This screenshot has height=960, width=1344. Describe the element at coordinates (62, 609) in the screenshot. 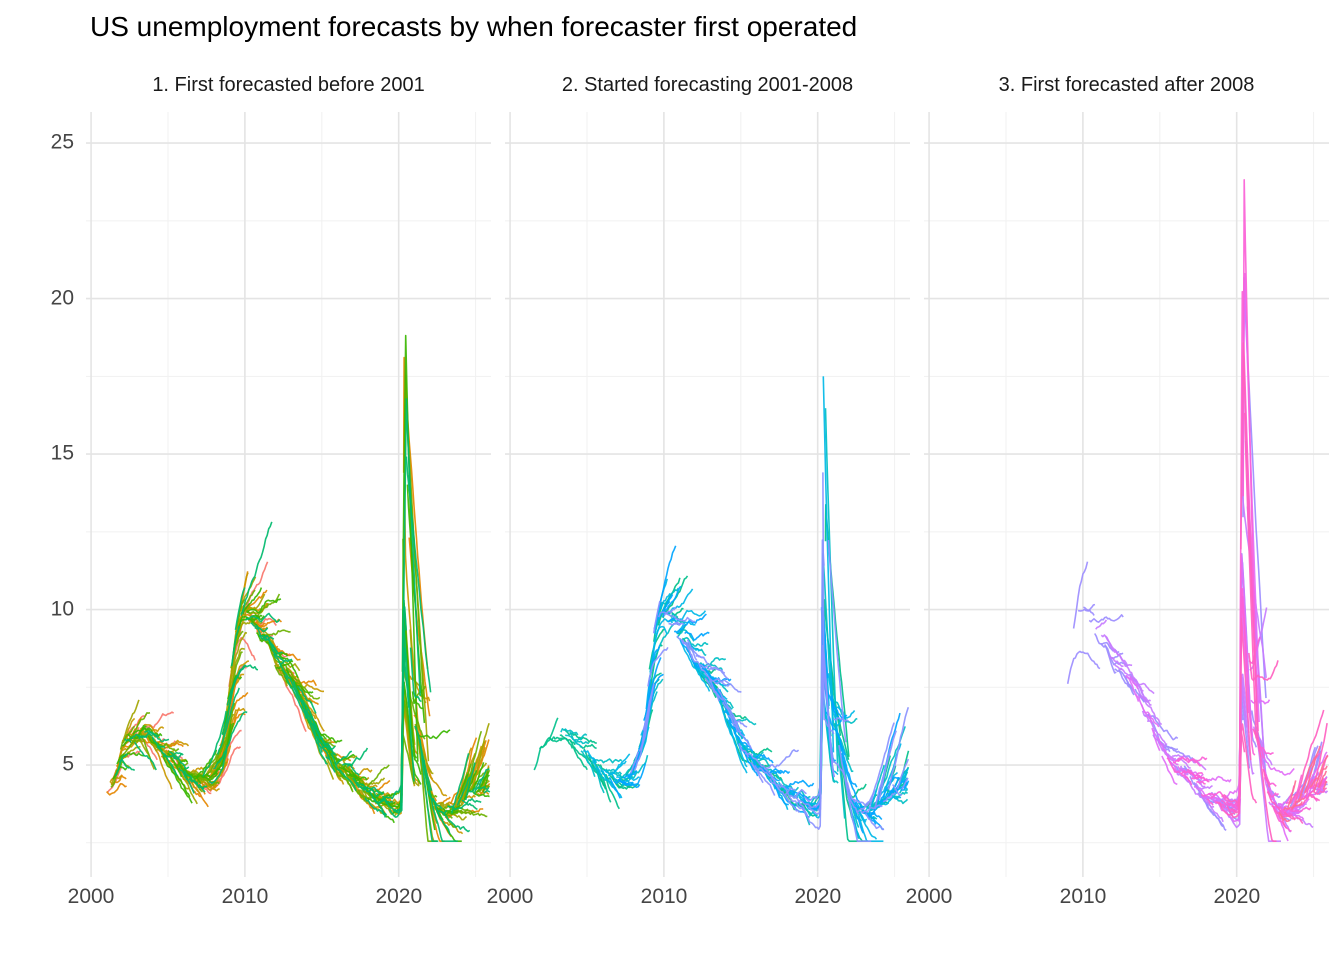

I see `y-axis-tick-10: 10` at that location.